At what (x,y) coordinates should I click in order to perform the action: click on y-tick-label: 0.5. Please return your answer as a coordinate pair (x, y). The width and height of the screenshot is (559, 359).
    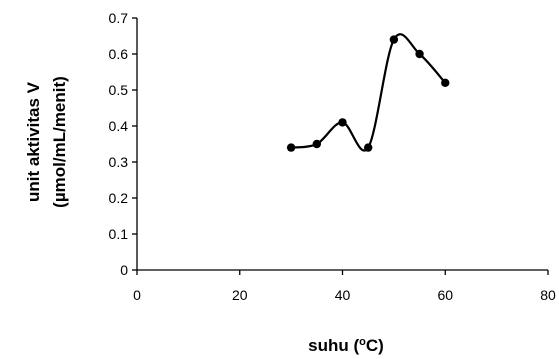
    Looking at the image, I should click on (119, 90).